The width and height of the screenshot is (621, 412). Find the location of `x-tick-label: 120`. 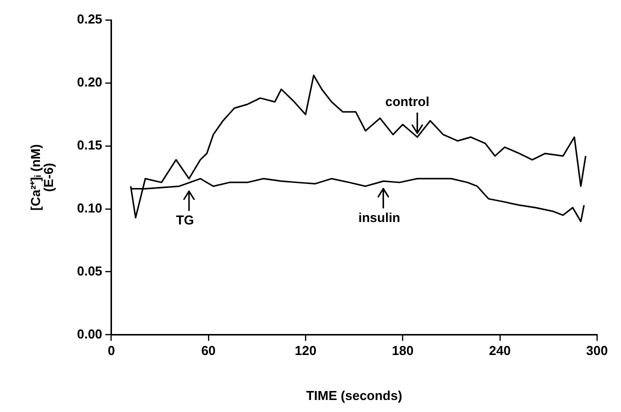

x-tick-label: 120 is located at coordinates (305, 350).